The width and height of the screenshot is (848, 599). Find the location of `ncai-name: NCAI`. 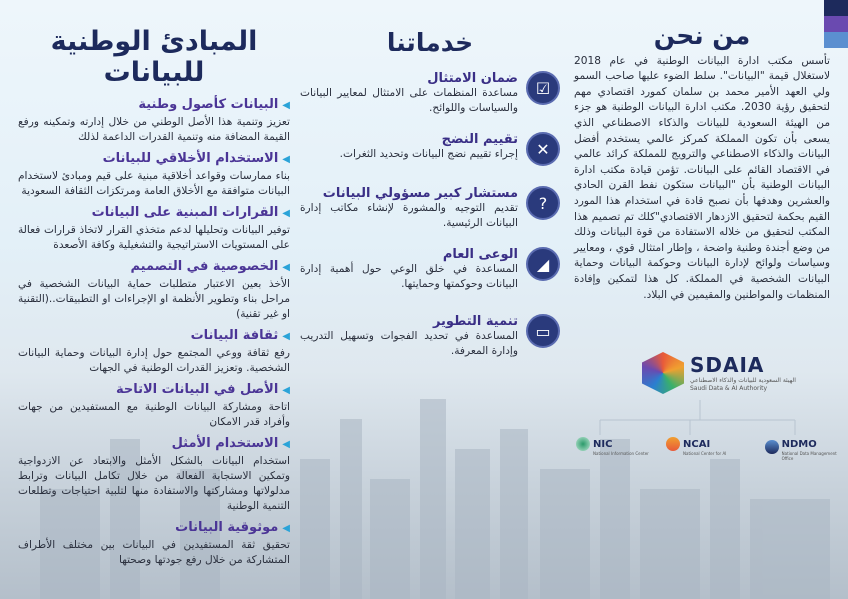

ncai-name: NCAI is located at coordinates (697, 444).